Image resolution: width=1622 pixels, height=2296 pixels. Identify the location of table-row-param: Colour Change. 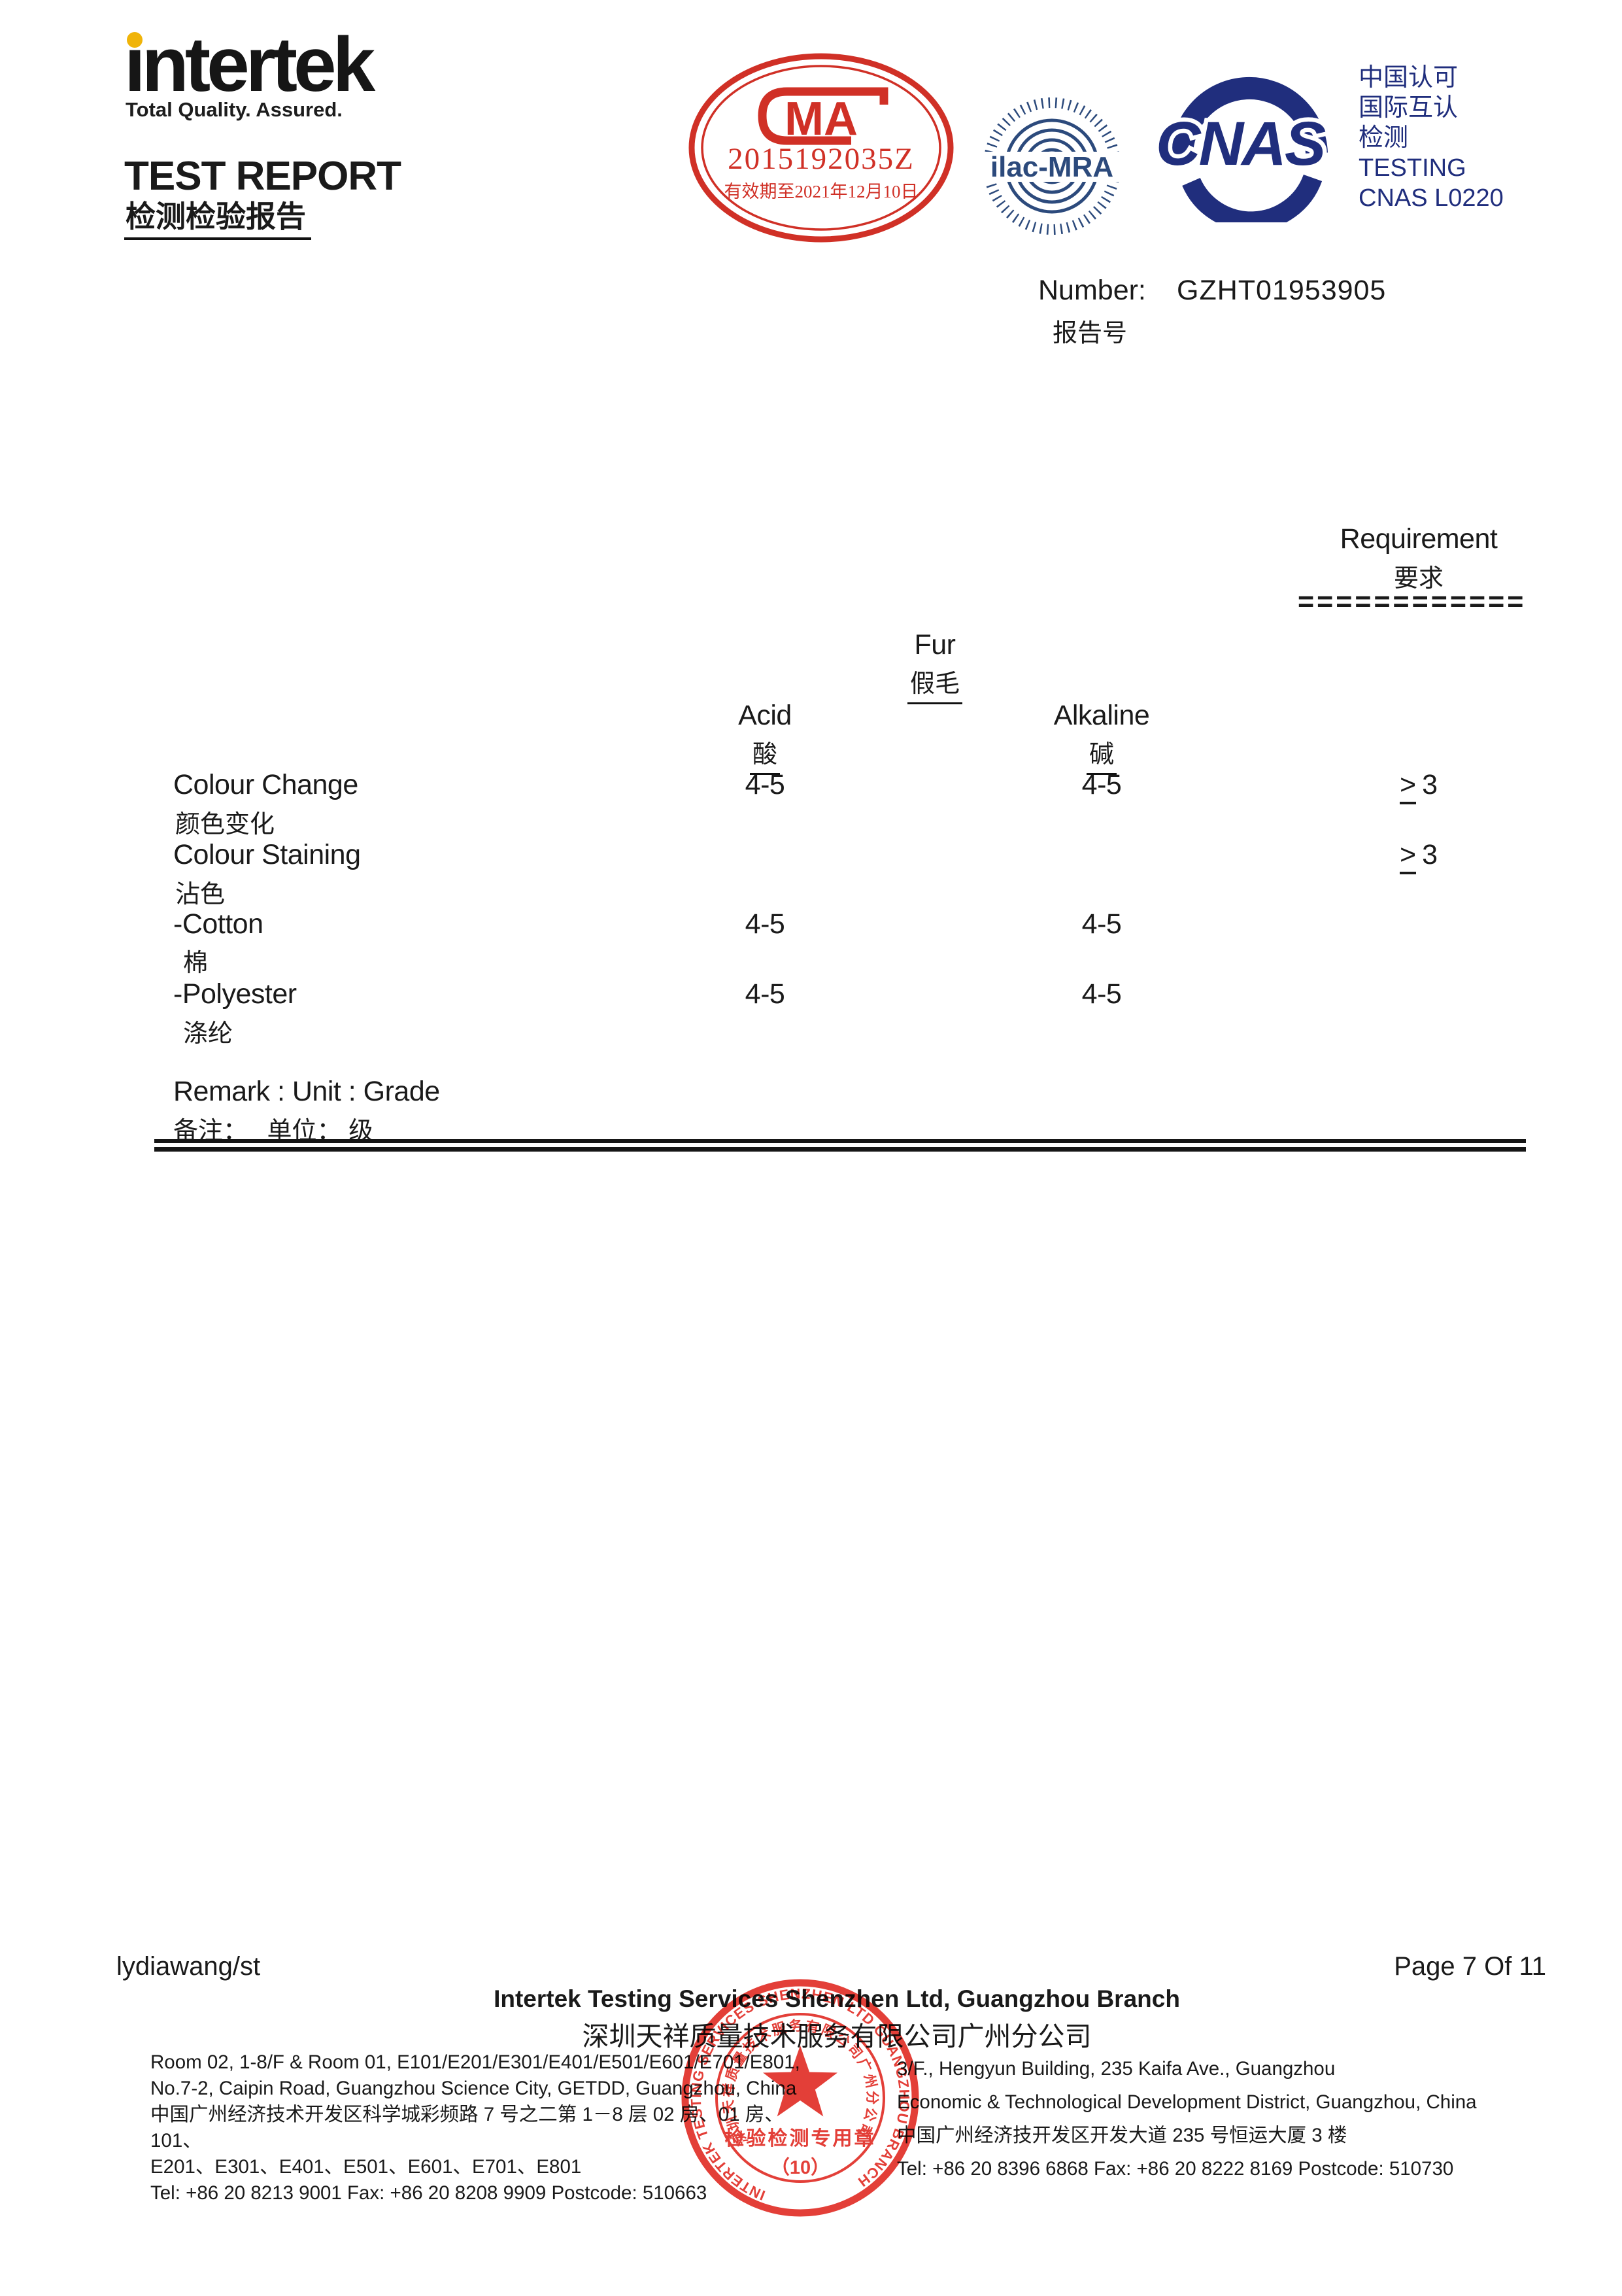
(265, 784).